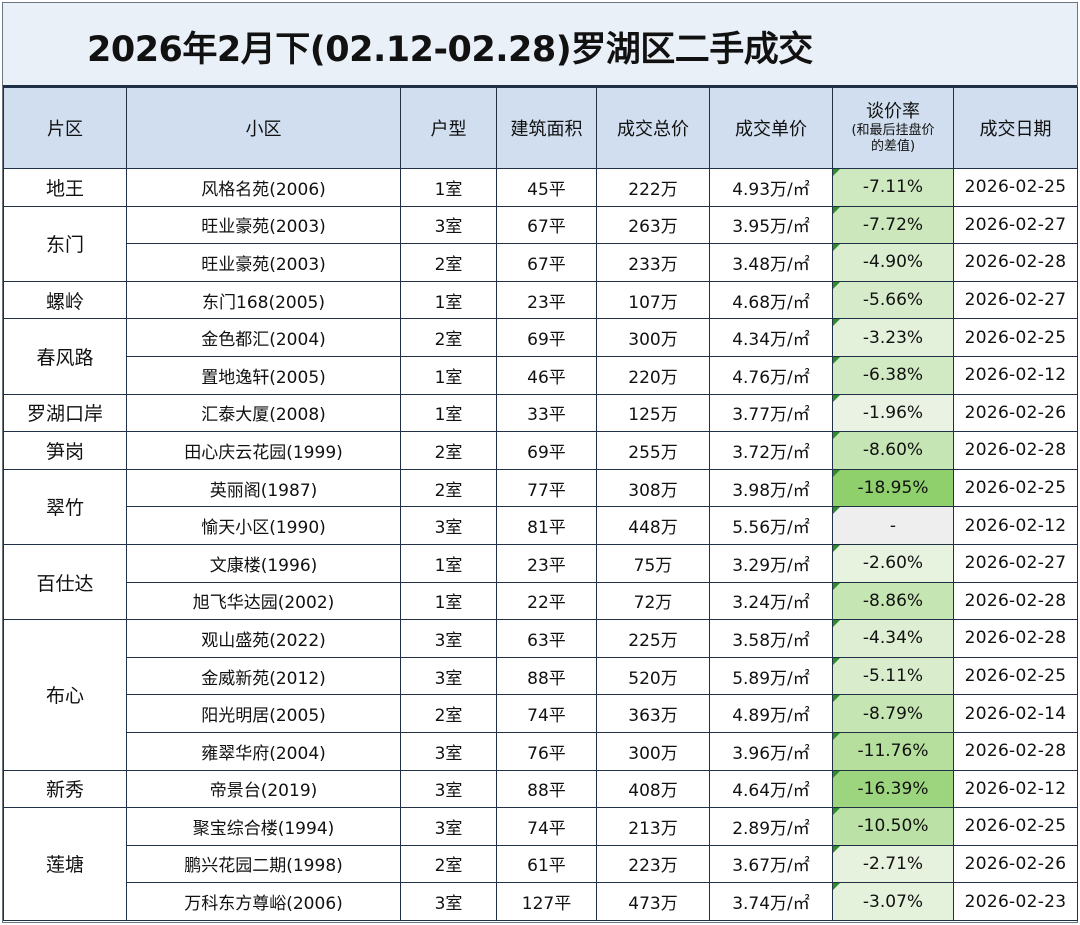 This screenshot has height=925, width=1080. What do you see at coordinates (263, 525) in the screenshot?
I see `community-cell: 愉天小区(1990)` at bounding box center [263, 525].